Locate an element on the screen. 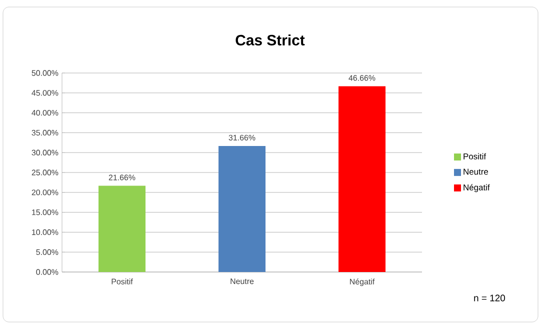  legend-label: Neutre is located at coordinates (476, 171).